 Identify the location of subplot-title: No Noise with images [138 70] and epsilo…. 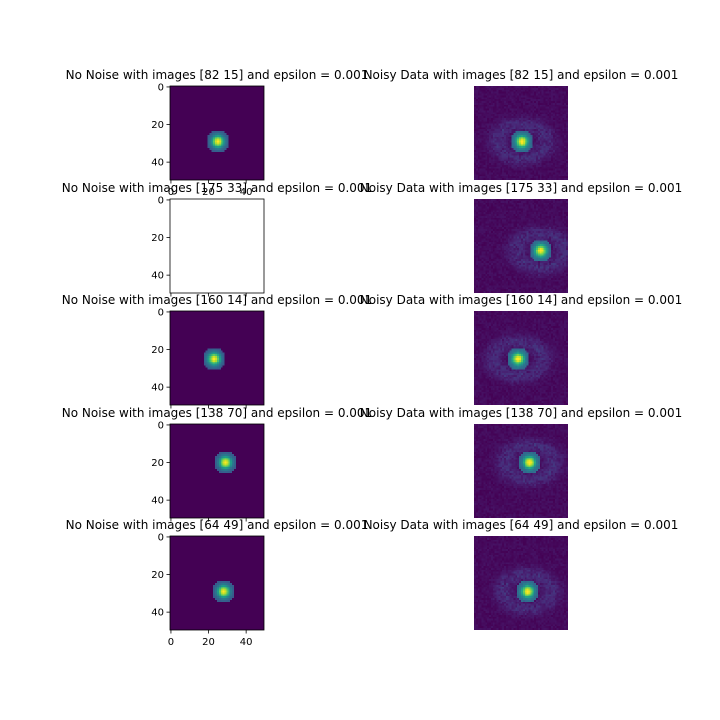
(217, 413).